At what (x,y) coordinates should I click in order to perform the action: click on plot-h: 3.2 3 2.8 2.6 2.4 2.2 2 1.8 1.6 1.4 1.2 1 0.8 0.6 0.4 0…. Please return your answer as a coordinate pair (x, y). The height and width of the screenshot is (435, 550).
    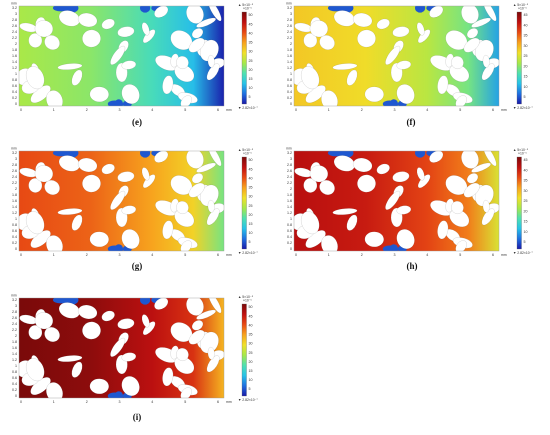
    Looking at the image, I should click on (409, 202).